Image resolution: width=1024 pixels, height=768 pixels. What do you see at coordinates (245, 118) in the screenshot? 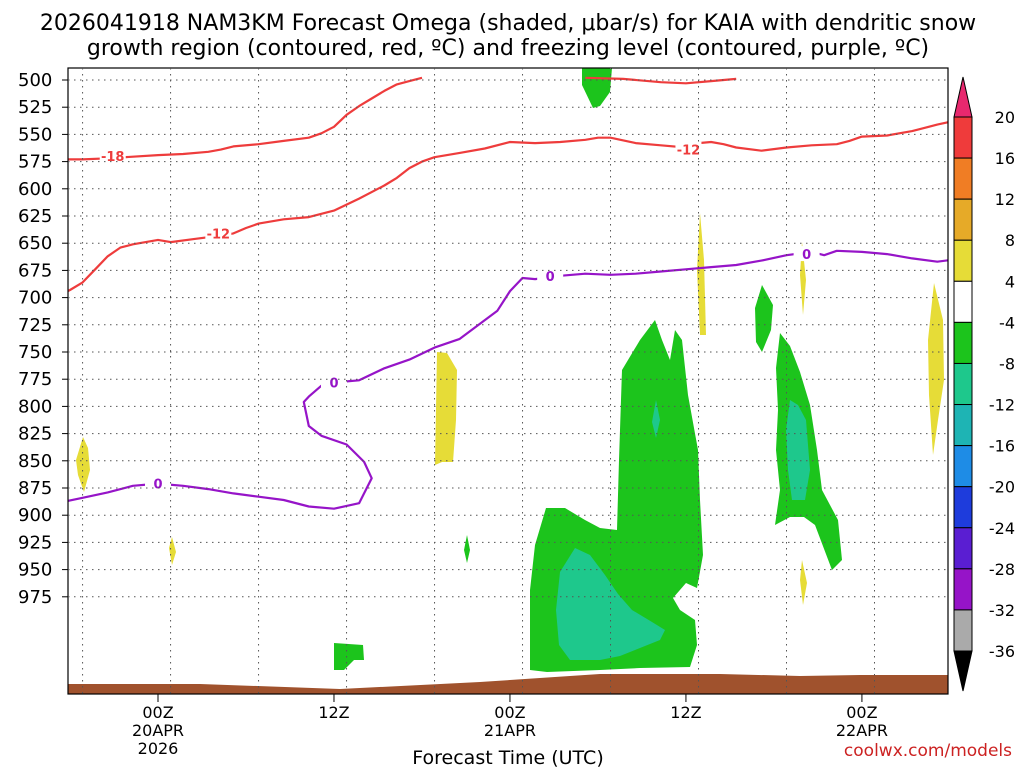
I see `dgz-contour-minus18` at bounding box center [245, 118].